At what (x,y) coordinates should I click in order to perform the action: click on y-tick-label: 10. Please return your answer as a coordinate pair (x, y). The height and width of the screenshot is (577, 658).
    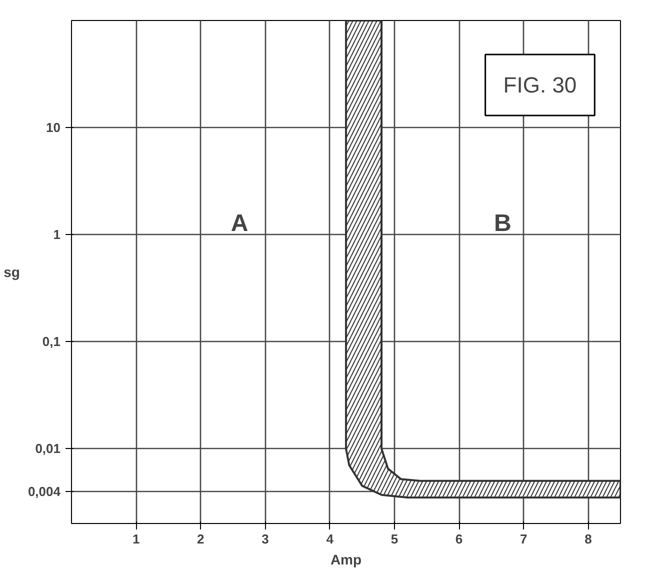
    Looking at the image, I should click on (53, 128).